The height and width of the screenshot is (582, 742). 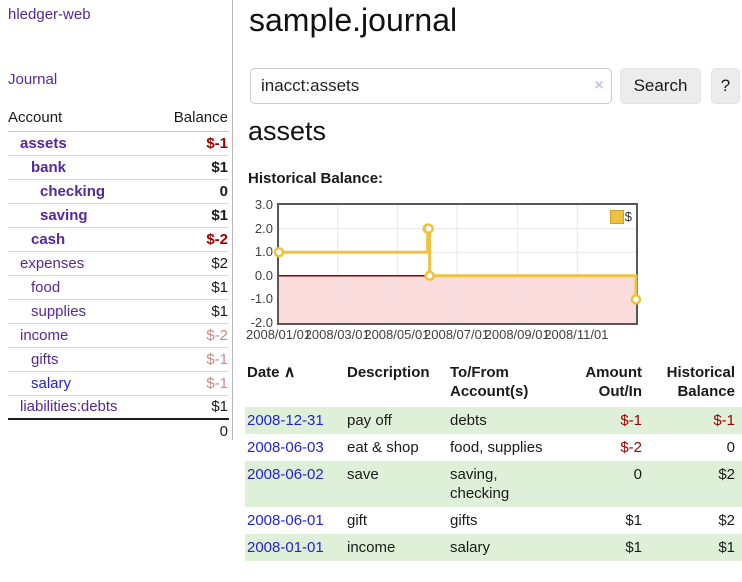 I want to click on register-header-accounts: To/From Account(s), so click(x=507, y=383).